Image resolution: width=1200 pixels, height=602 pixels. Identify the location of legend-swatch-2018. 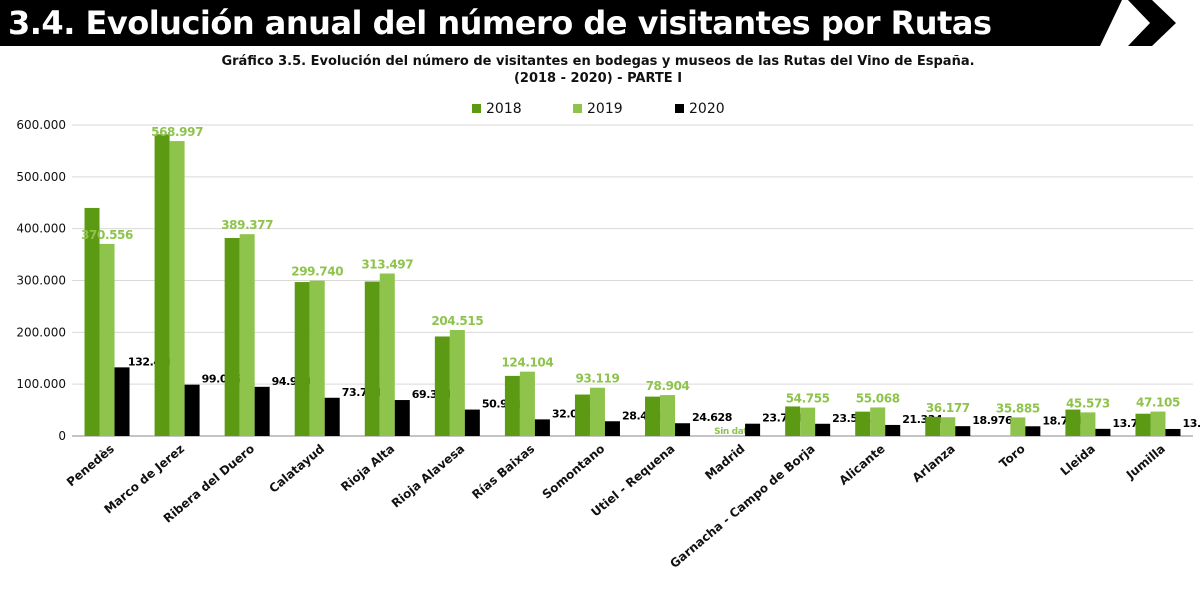
(476, 108).